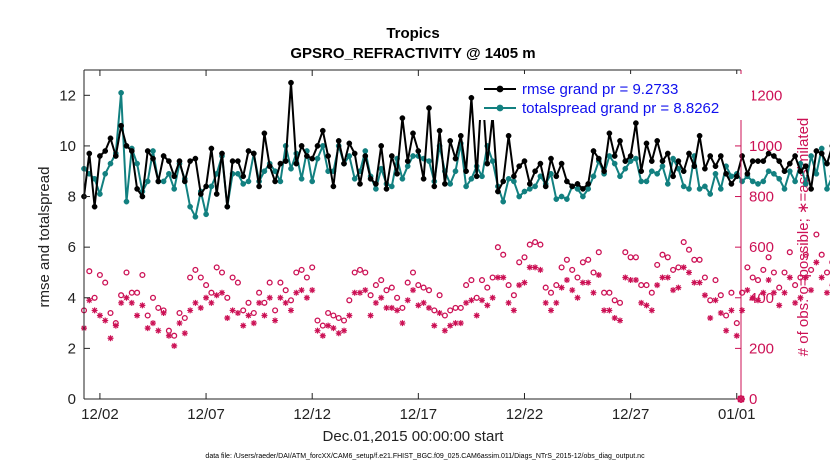 This screenshot has width=830, height=470. Describe the element at coordinates (600, 89) in the screenshot. I see `legend-rmse-label: rmse grand pr = 9.2733` at that location.